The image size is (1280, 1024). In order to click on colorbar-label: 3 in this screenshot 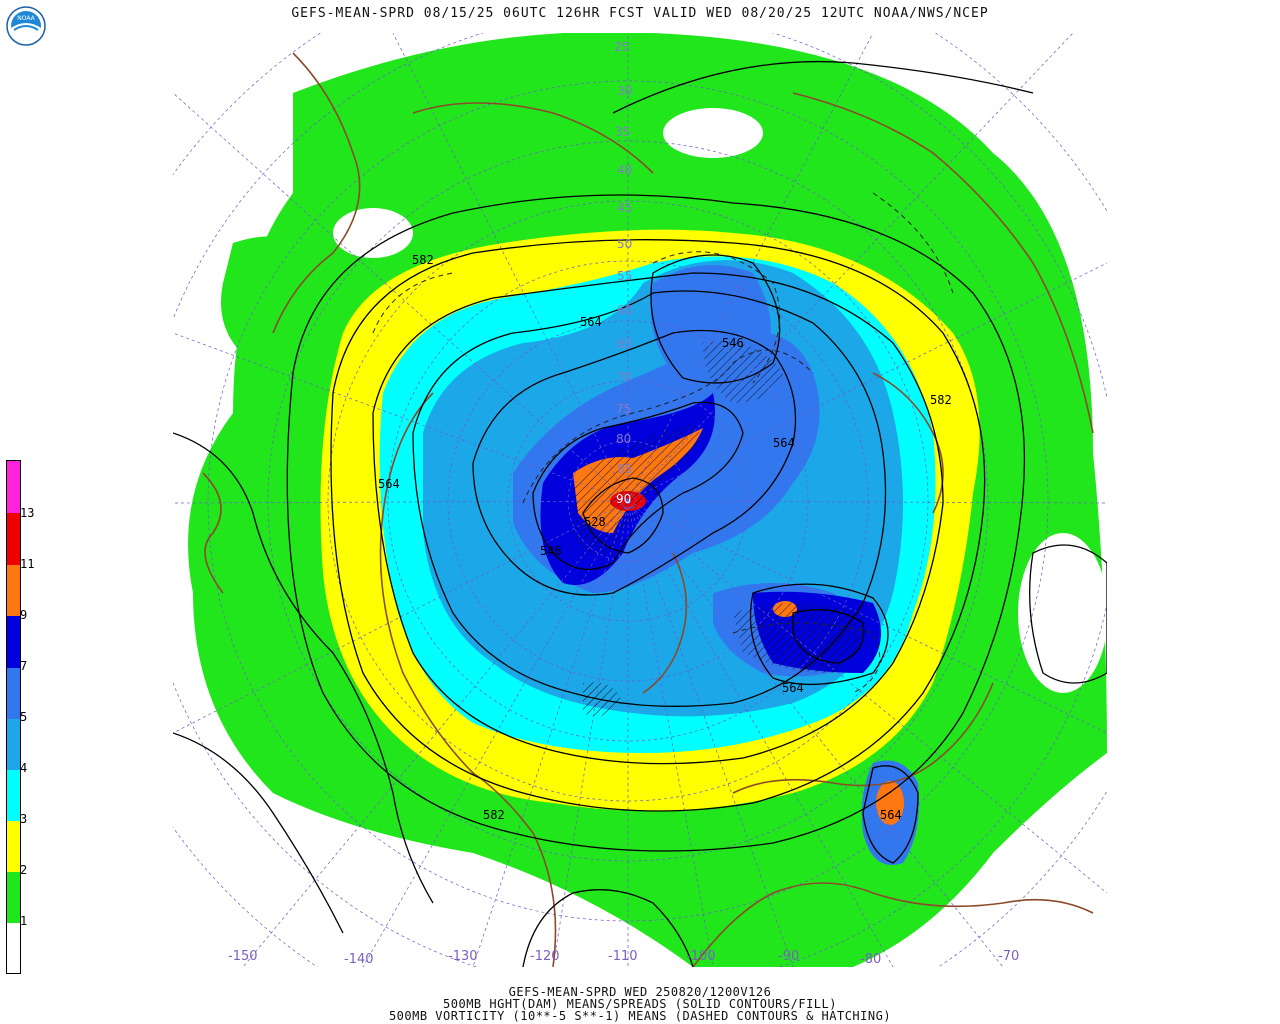, I will do `click(24, 819)`.